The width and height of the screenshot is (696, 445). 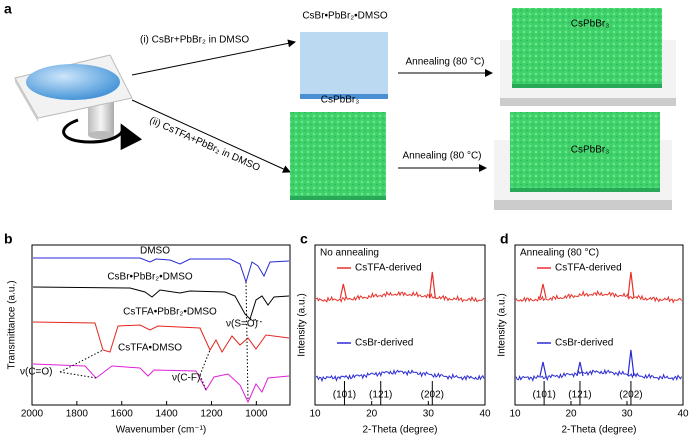 What do you see at coordinates (211, 414) in the screenshot?
I see `x-tick-label: 1200` at bounding box center [211, 414].